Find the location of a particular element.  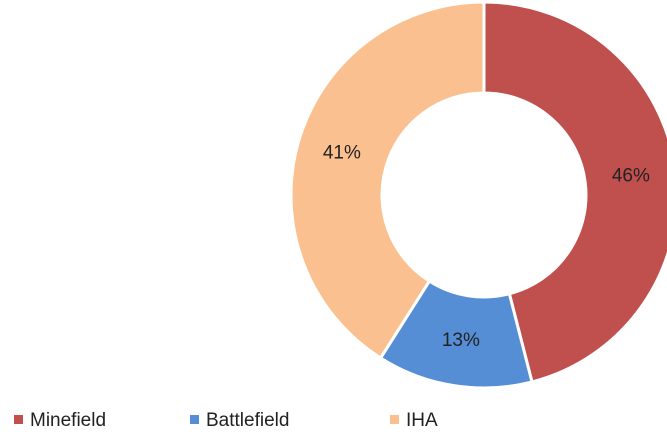

legend-label: IHA is located at coordinates (422, 420).